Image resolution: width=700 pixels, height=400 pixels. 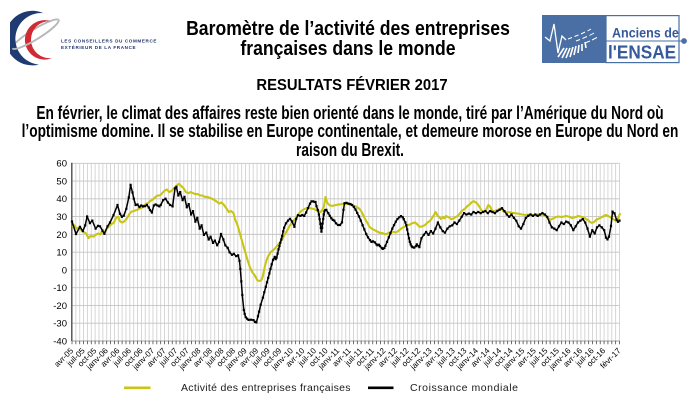 What do you see at coordinates (61, 235) in the screenshot?
I see `svg-text: 20` at bounding box center [61, 235].